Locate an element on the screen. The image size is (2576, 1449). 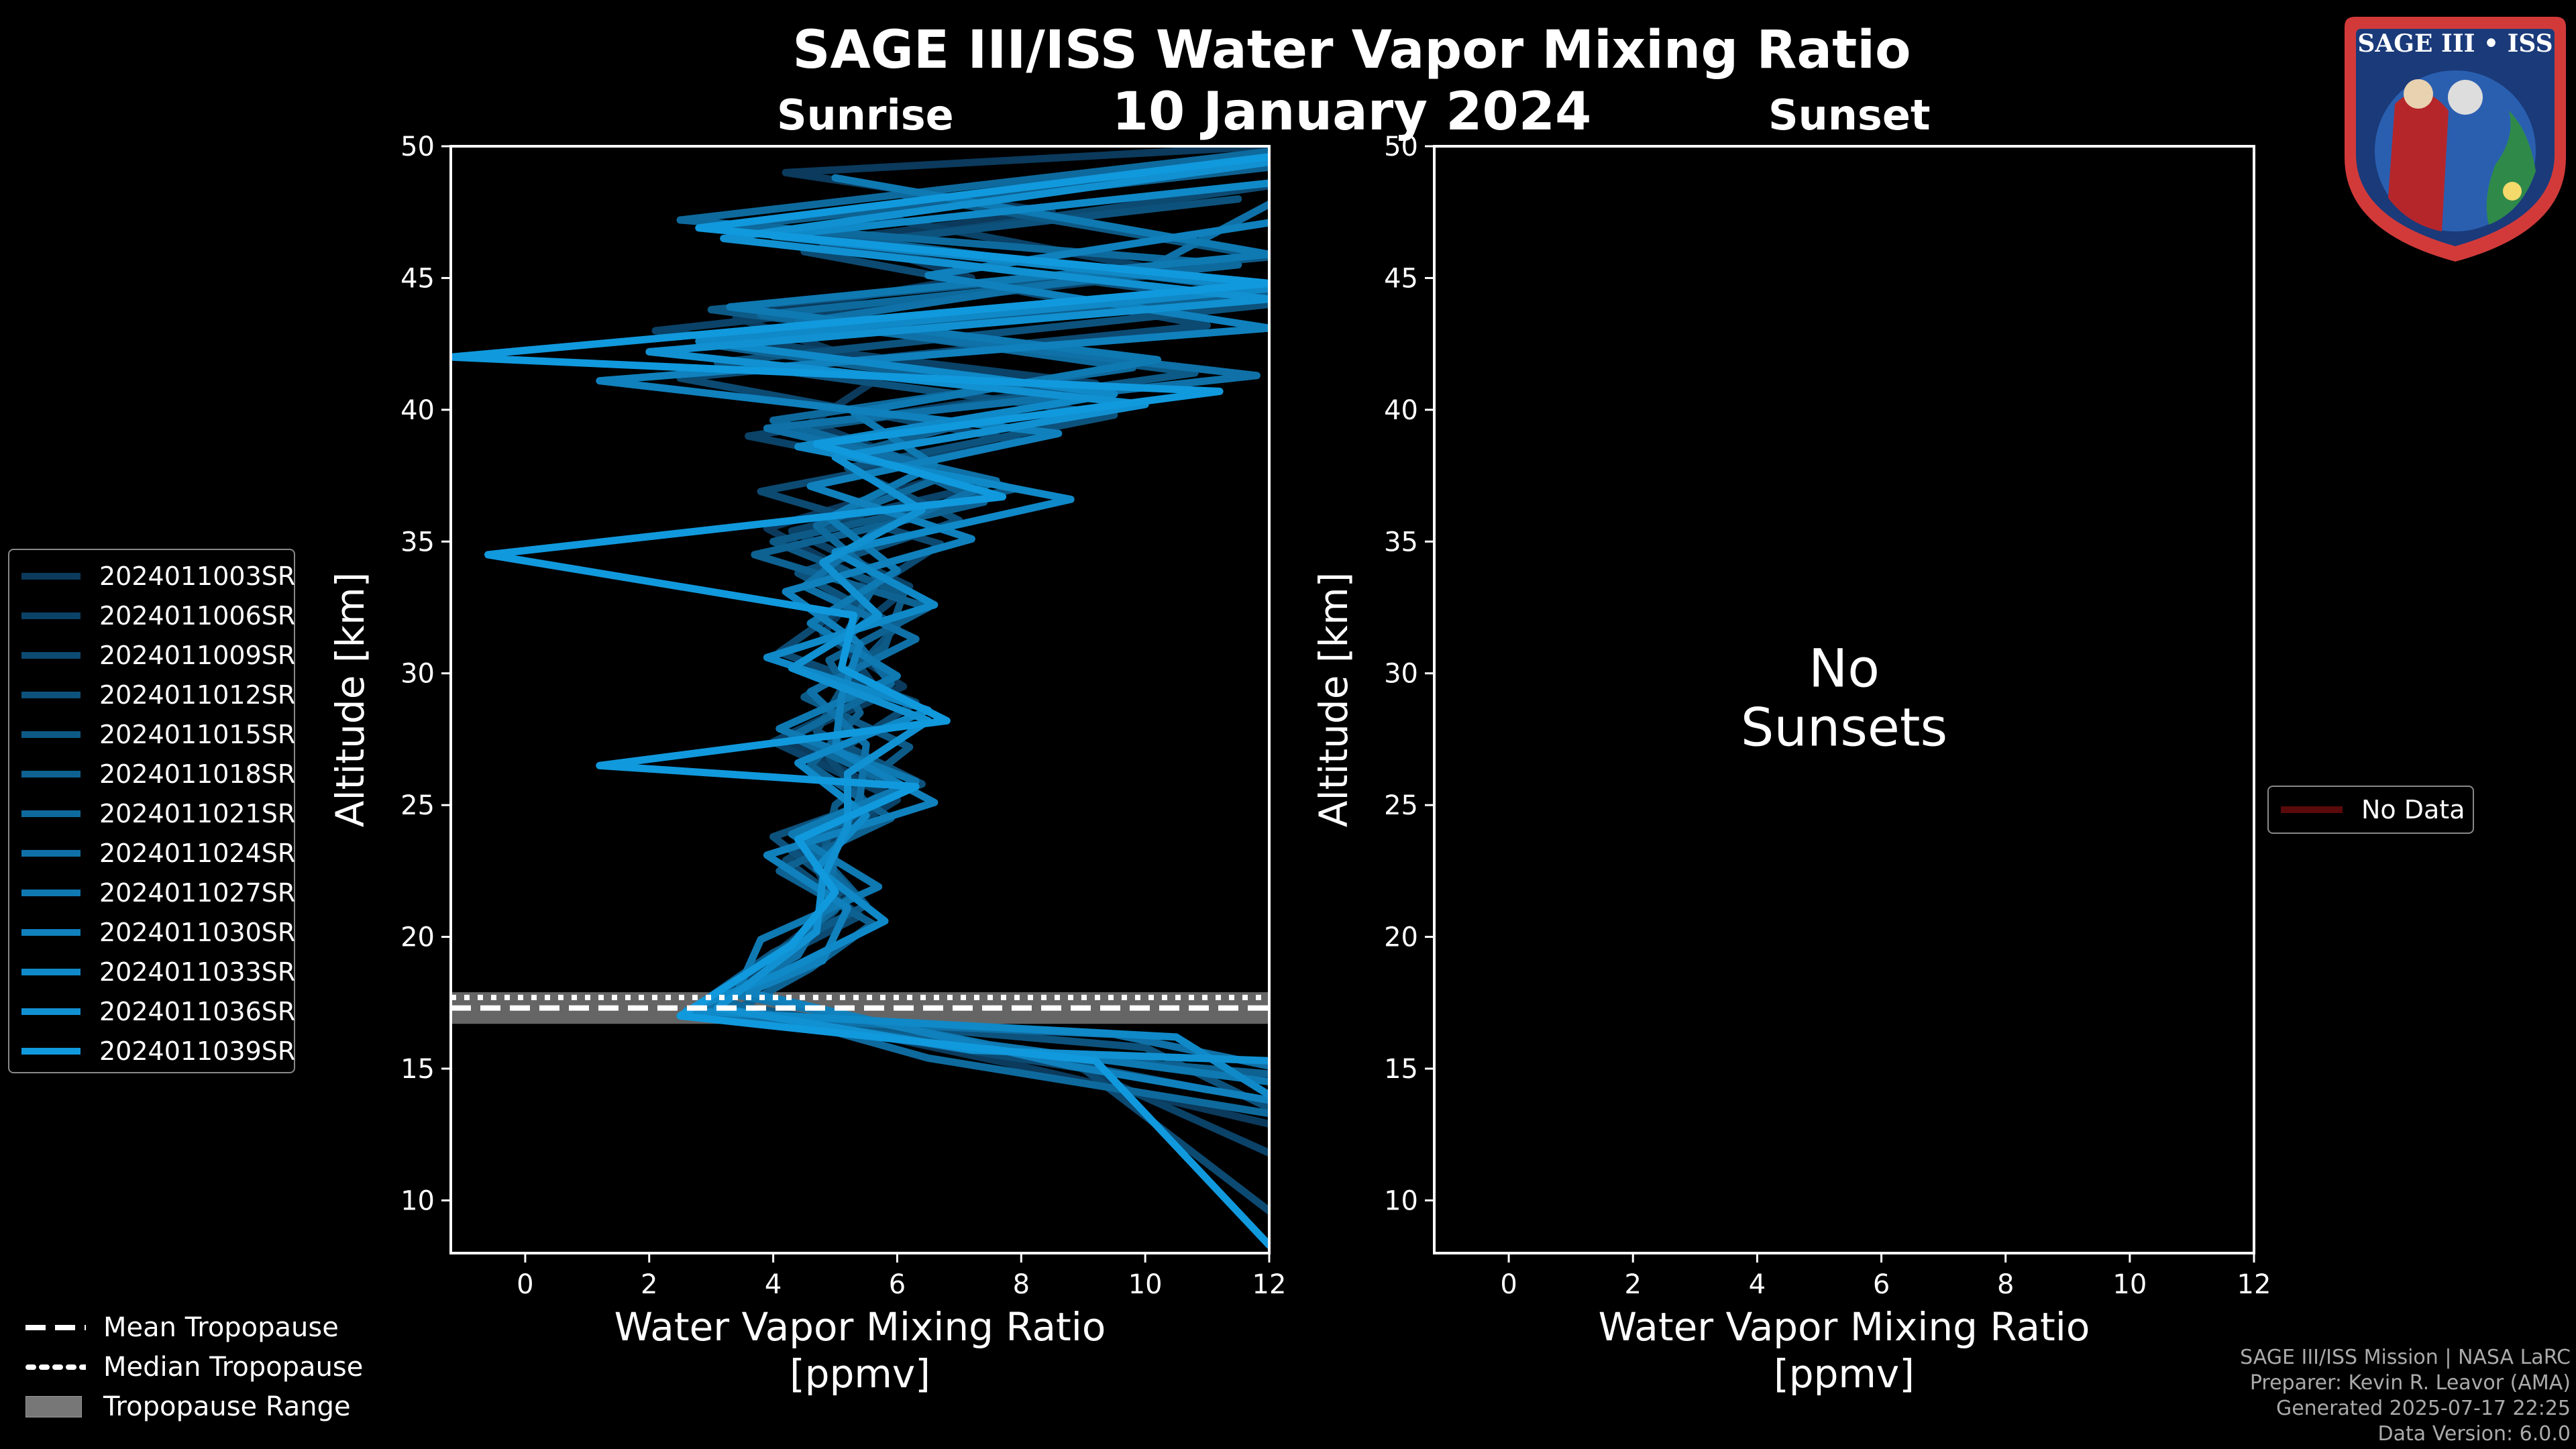
legend-item: 2024011021SR is located at coordinates (158, 813).